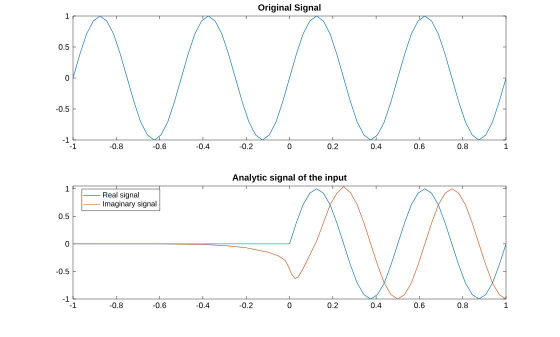  What do you see at coordinates (289, 178) in the screenshot?
I see `chart-title: Analytic signal of the input` at bounding box center [289, 178].